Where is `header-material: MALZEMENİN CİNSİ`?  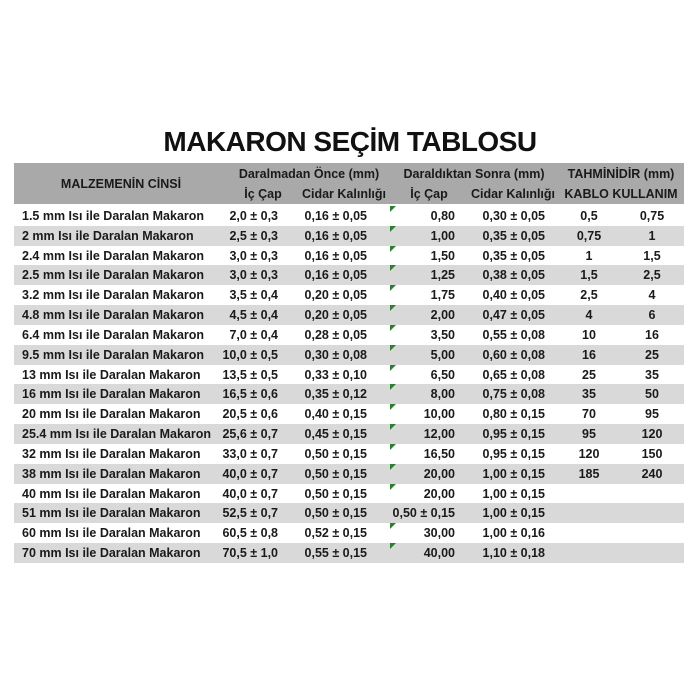 header-material: MALZEMENİN CİNSİ is located at coordinates (121, 183).